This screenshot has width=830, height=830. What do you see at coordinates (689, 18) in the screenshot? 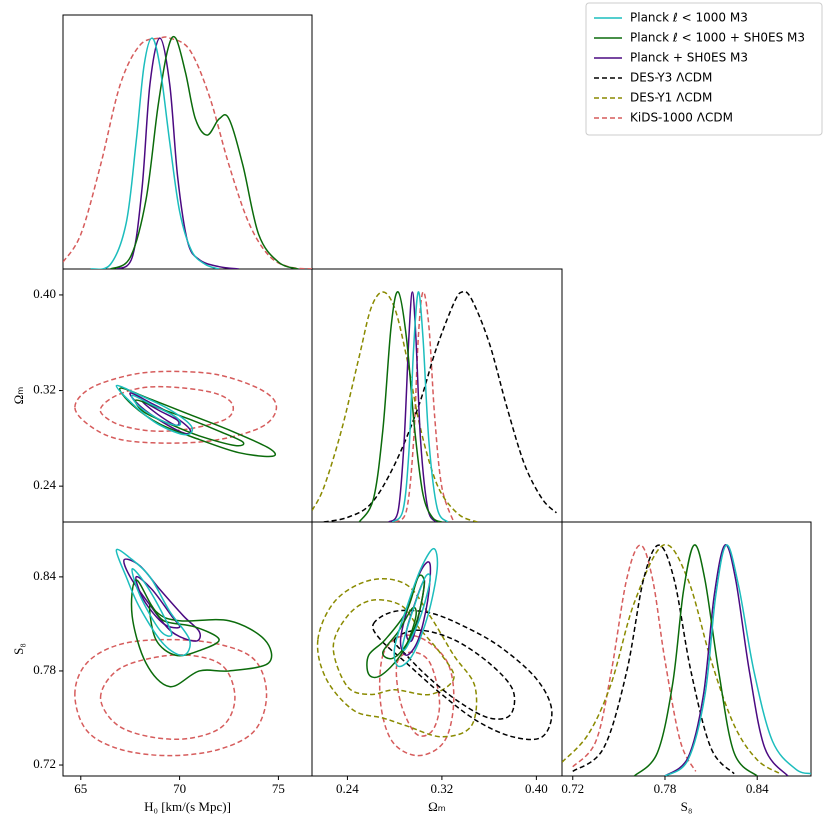
I see `legend-label: Planck ℓ < 1000 M3` at bounding box center [689, 18].